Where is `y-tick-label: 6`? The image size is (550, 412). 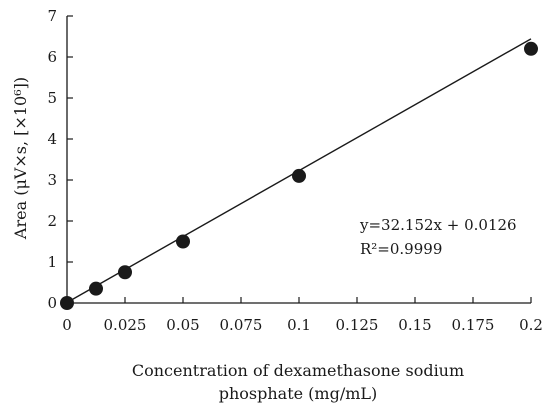 y-tick-label: 6 is located at coordinates (52, 57).